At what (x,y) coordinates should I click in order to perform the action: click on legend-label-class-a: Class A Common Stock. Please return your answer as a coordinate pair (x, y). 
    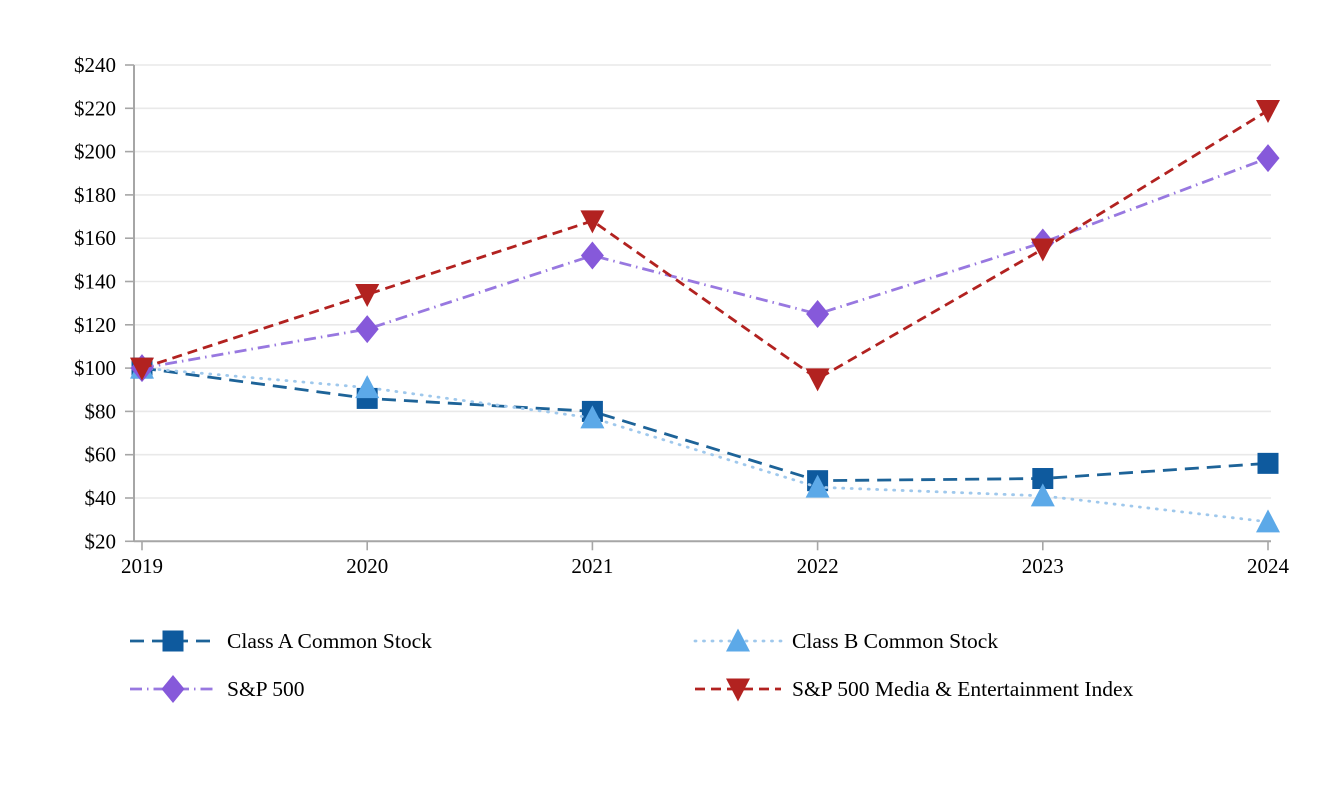
    Looking at the image, I should click on (329, 640).